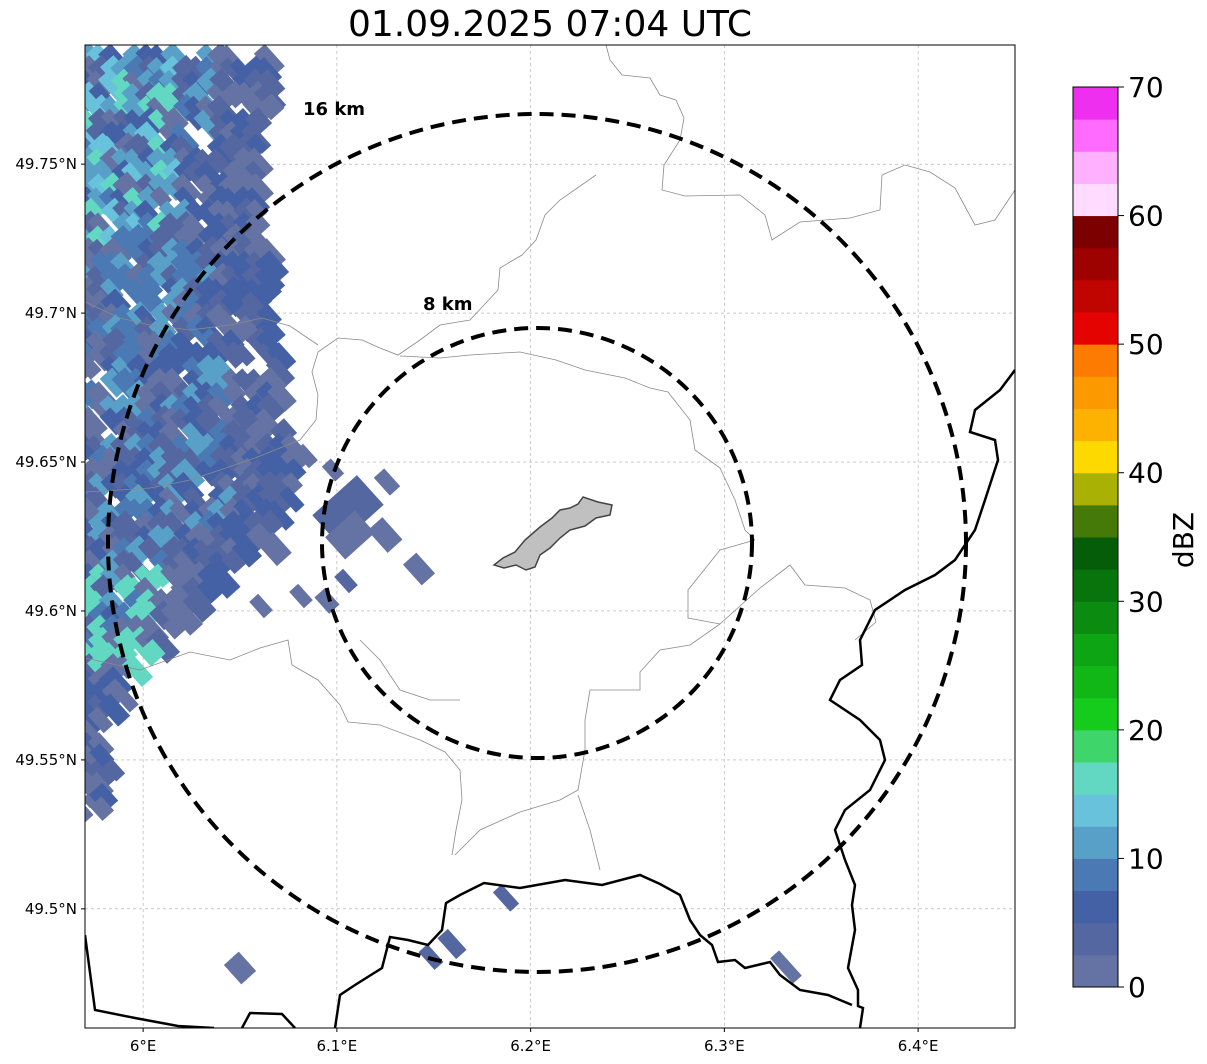 This screenshot has width=1207, height=1064. What do you see at coordinates (534, 1041) in the screenshot?
I see `longitude-axis: 6°E 6.1°E 6.2°E 6.3°E 6.4°E` at bounding box center [534, 1041].